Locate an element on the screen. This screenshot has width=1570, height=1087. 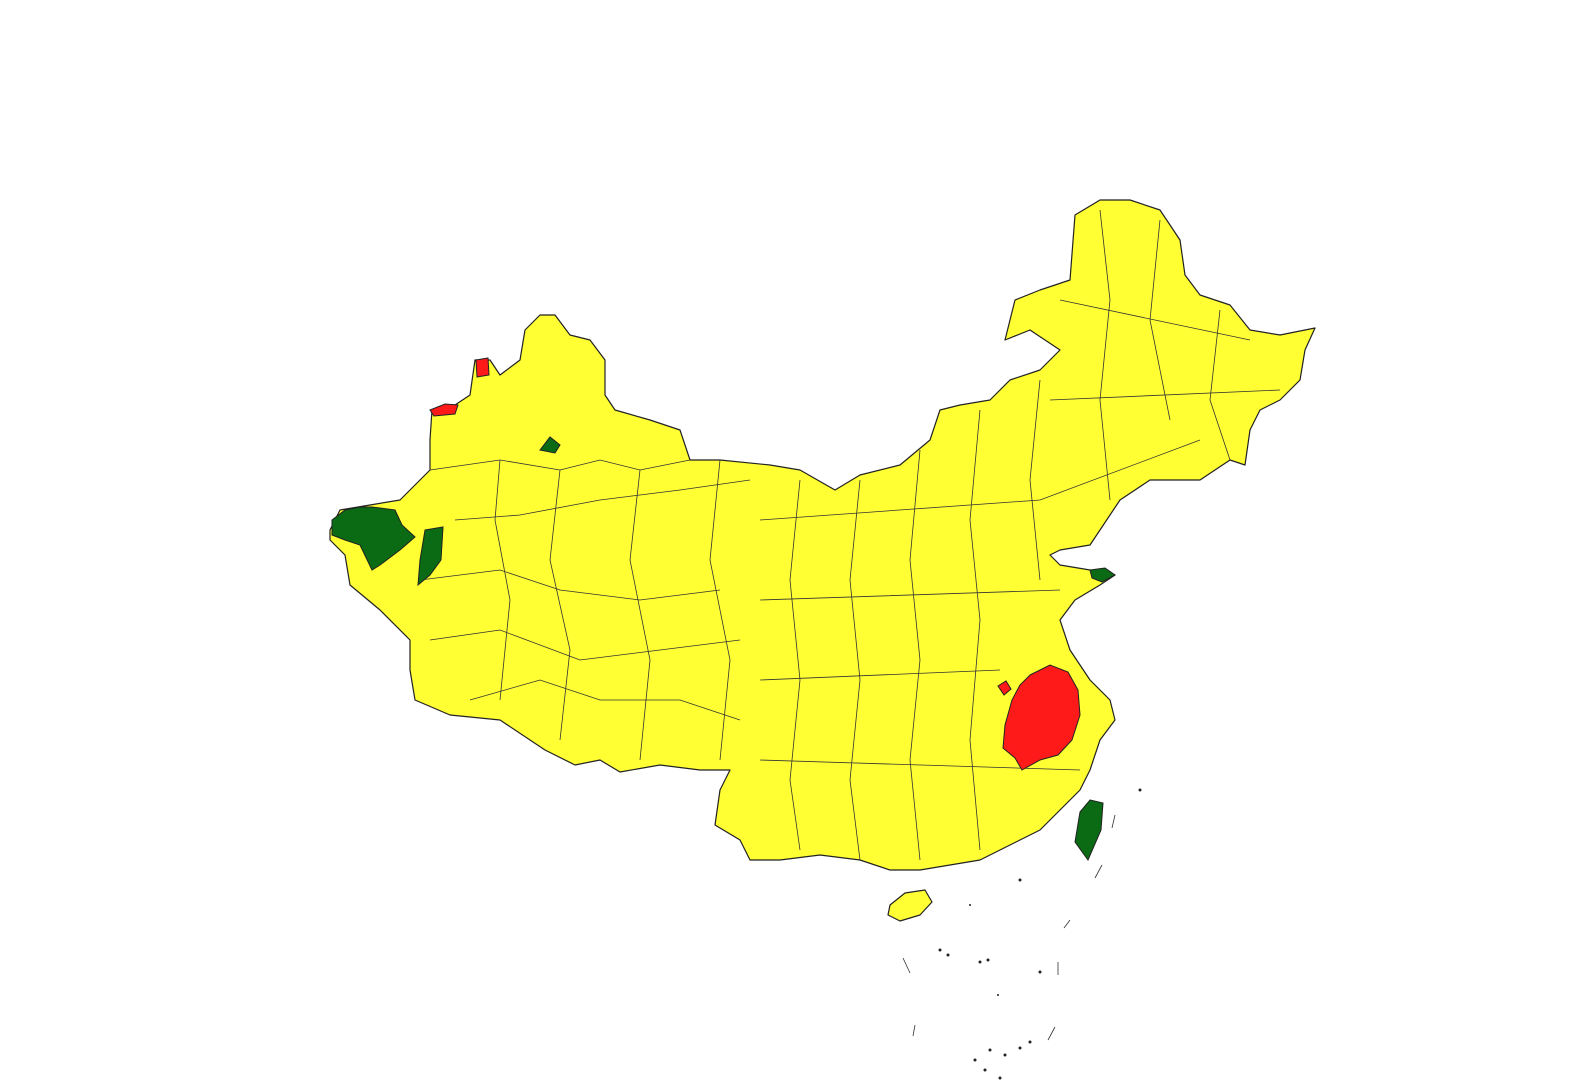
taiwan is located at coordinates (1089, 830).